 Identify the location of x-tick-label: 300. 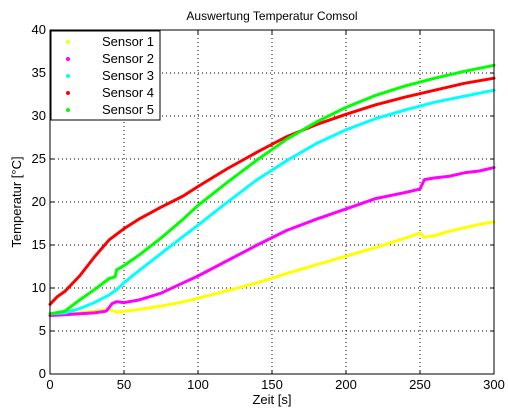
(494, 384).